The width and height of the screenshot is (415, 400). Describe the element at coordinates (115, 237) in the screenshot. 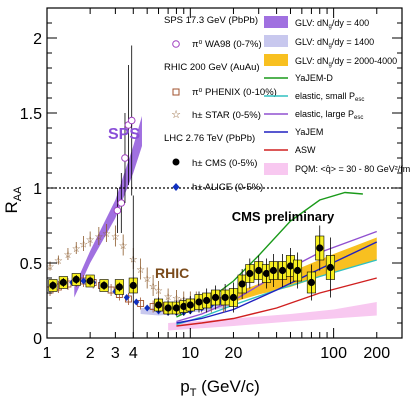

I see `star-point-8: ☆` at that location.